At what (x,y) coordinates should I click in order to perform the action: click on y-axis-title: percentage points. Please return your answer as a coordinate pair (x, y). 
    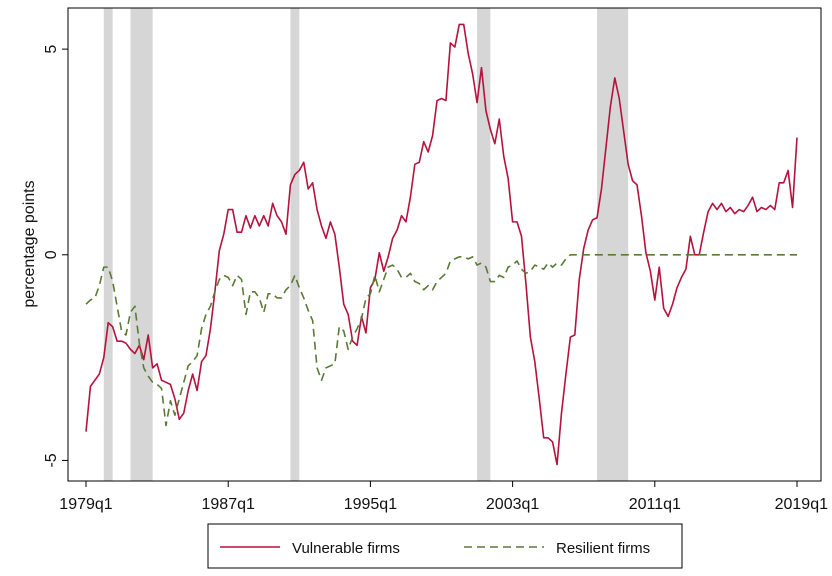
    Looking at the image, I should click on (29, 243).